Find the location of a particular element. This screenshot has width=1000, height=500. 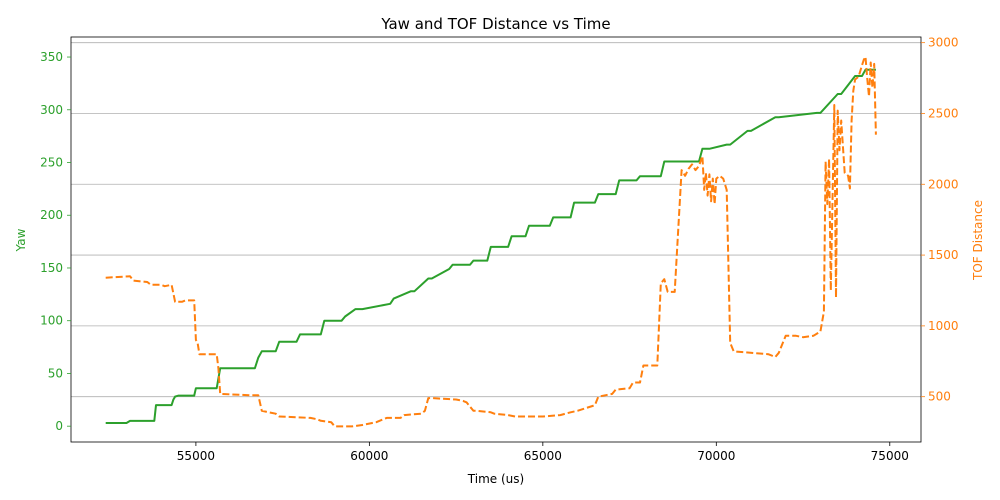

y-right-tick-label: 3000 is located at coordinates (943, 43).